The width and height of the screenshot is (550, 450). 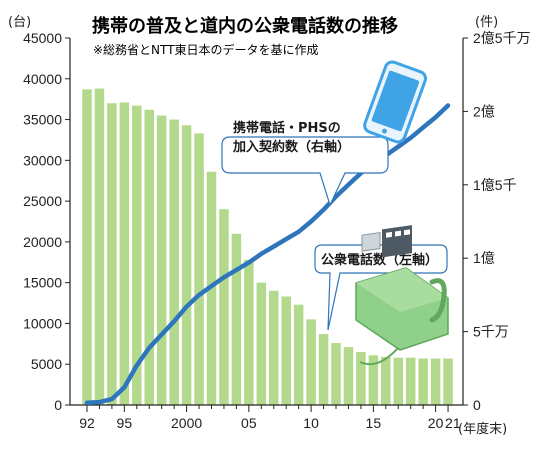 I want to click on payphone-callout-box, so click(x=381, y=287).